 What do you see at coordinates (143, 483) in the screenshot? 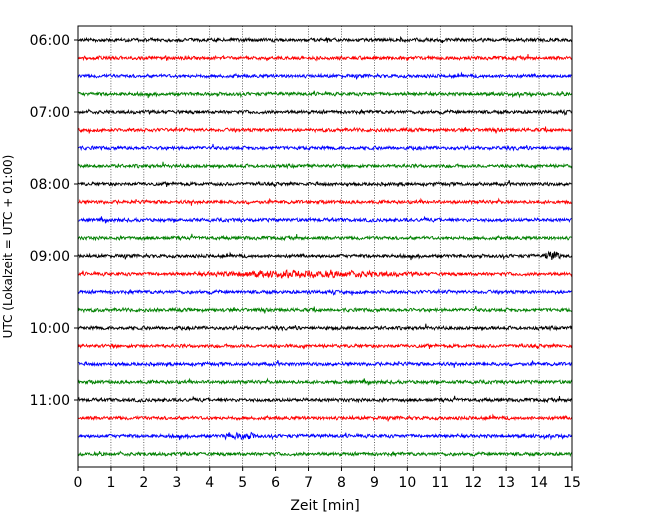
I see `x-tick-label: 2` at bounding box center [143, 483].